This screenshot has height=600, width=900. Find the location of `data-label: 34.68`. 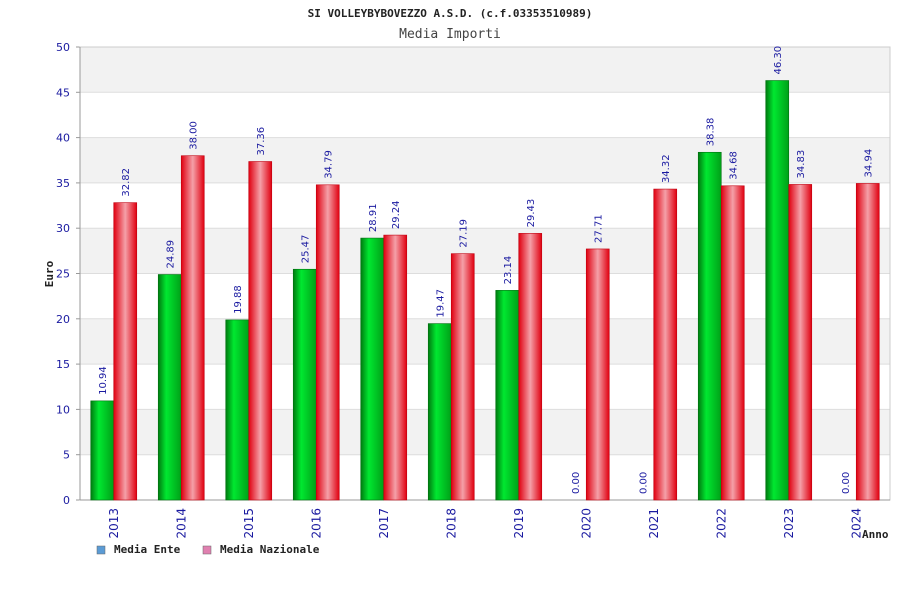

data-label: 34.68 is located at coordinates (734, 165).